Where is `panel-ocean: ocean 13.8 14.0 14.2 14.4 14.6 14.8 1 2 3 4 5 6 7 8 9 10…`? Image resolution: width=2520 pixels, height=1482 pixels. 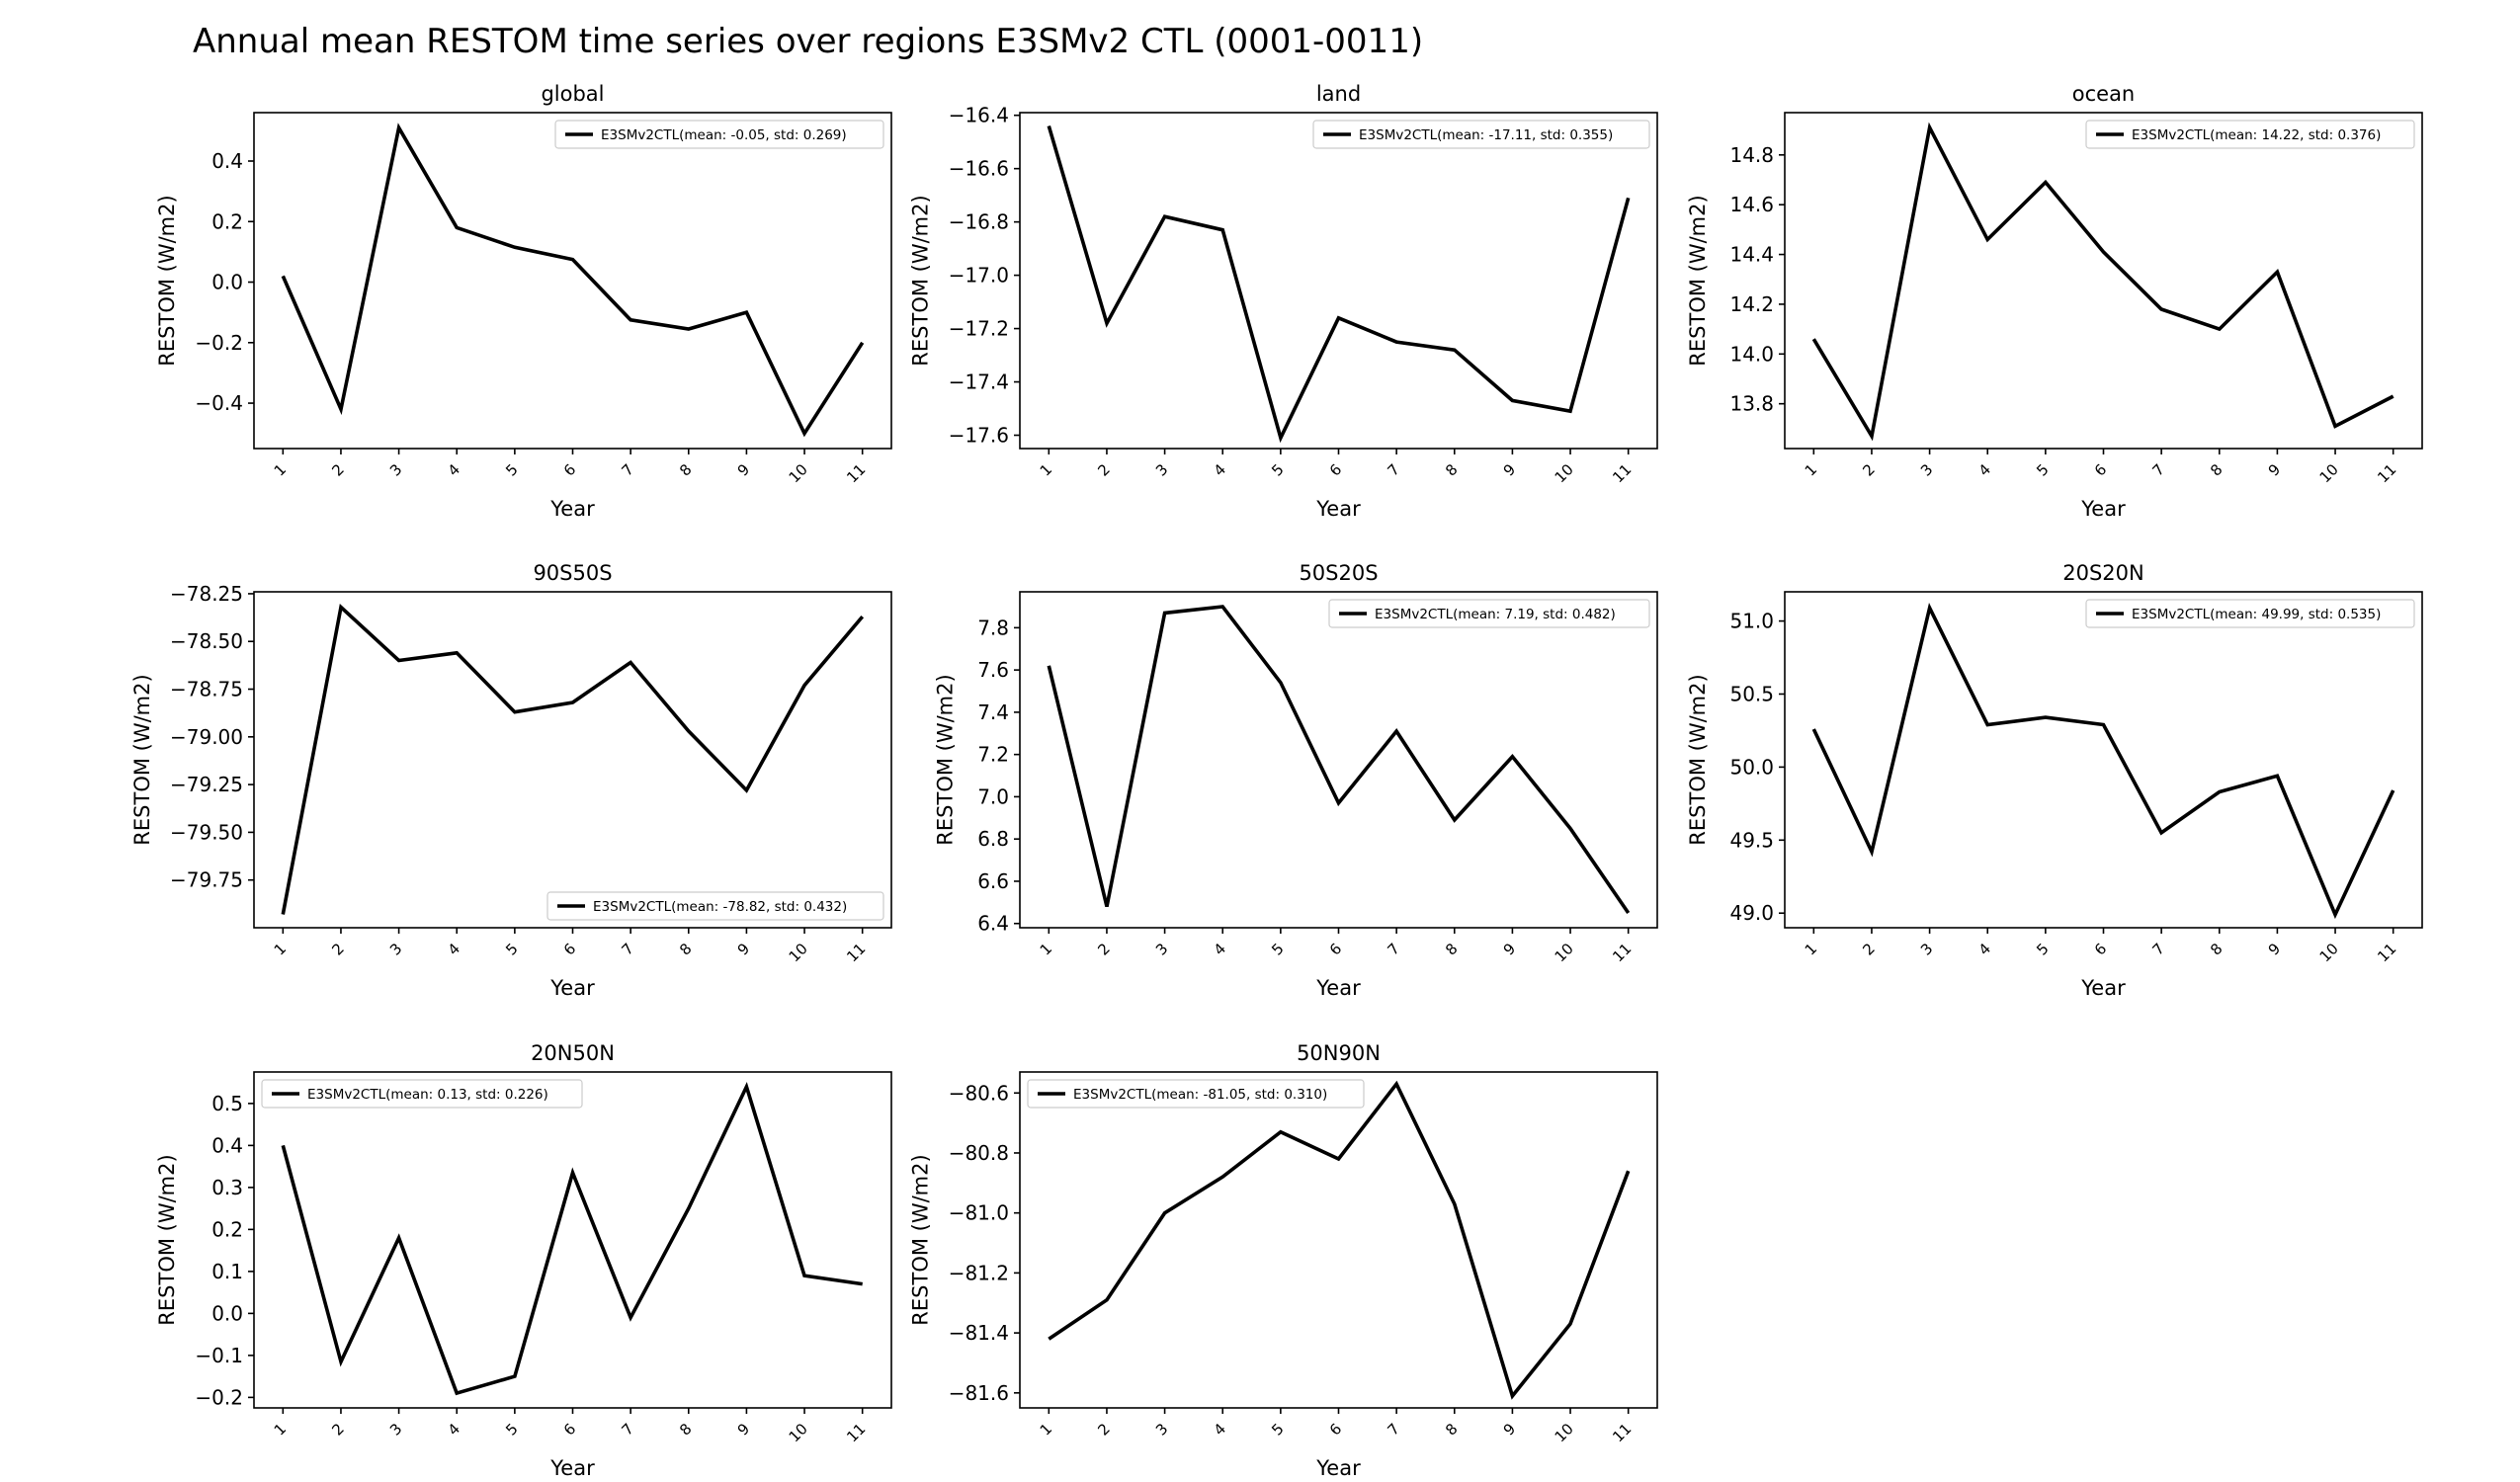 panel-ocean: ocean 13.8 14.0 14.2 14.4 14.6 14.8 1 2 3 4 5 6 7 8 9 10… is located at coordinates (2054, 301).